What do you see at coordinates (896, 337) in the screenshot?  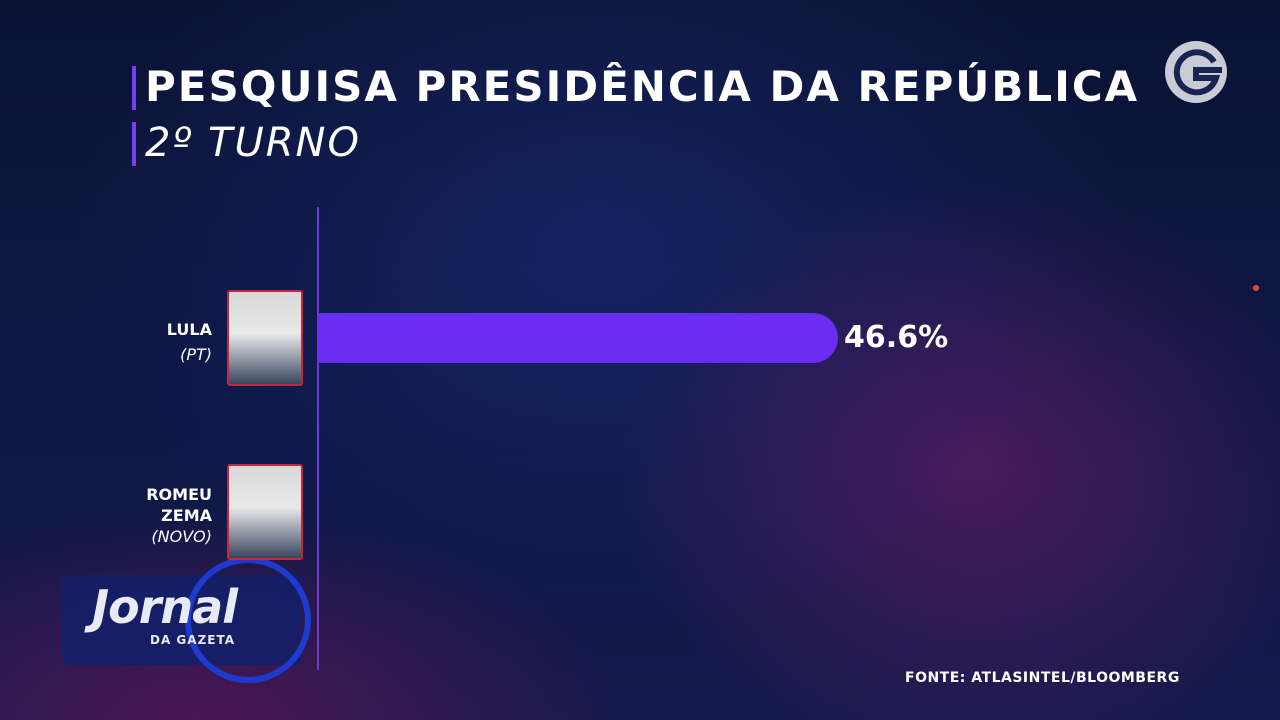 I see `value-label: 46.6%` at bounding box center [896, 337].